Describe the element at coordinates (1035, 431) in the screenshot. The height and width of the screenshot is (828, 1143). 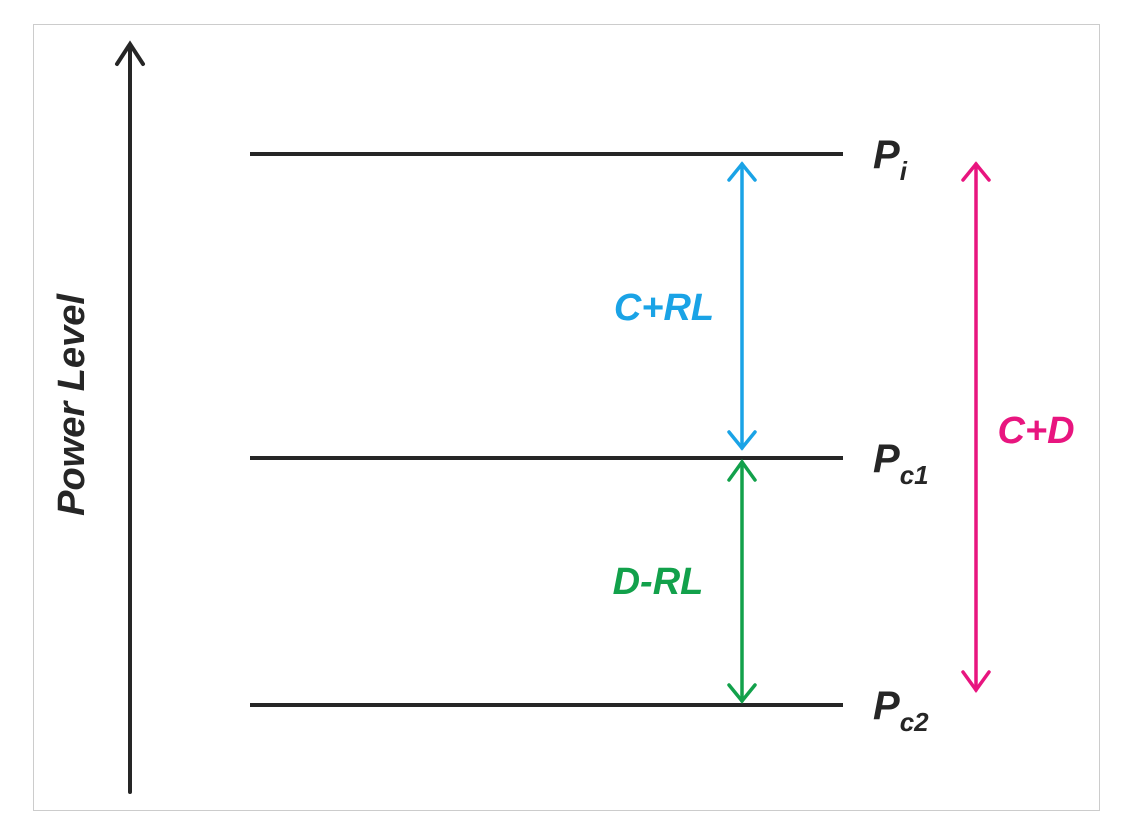
I see `span-label-c-d: C+D` at that location.